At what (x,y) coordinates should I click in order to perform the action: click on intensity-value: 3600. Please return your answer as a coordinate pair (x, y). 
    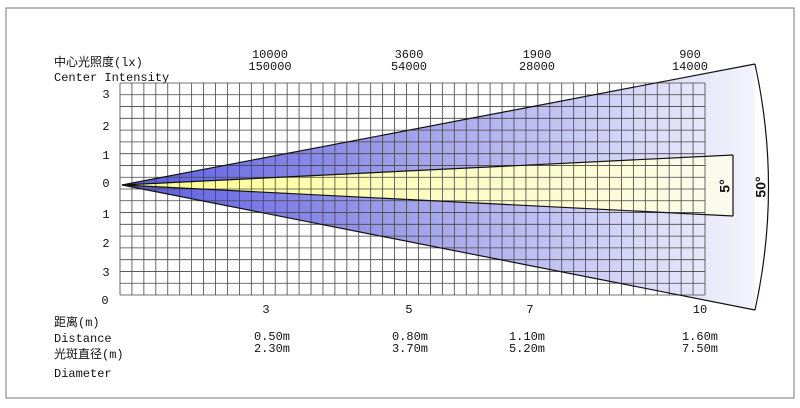
    Looking at the image, I should click on (409, 55).